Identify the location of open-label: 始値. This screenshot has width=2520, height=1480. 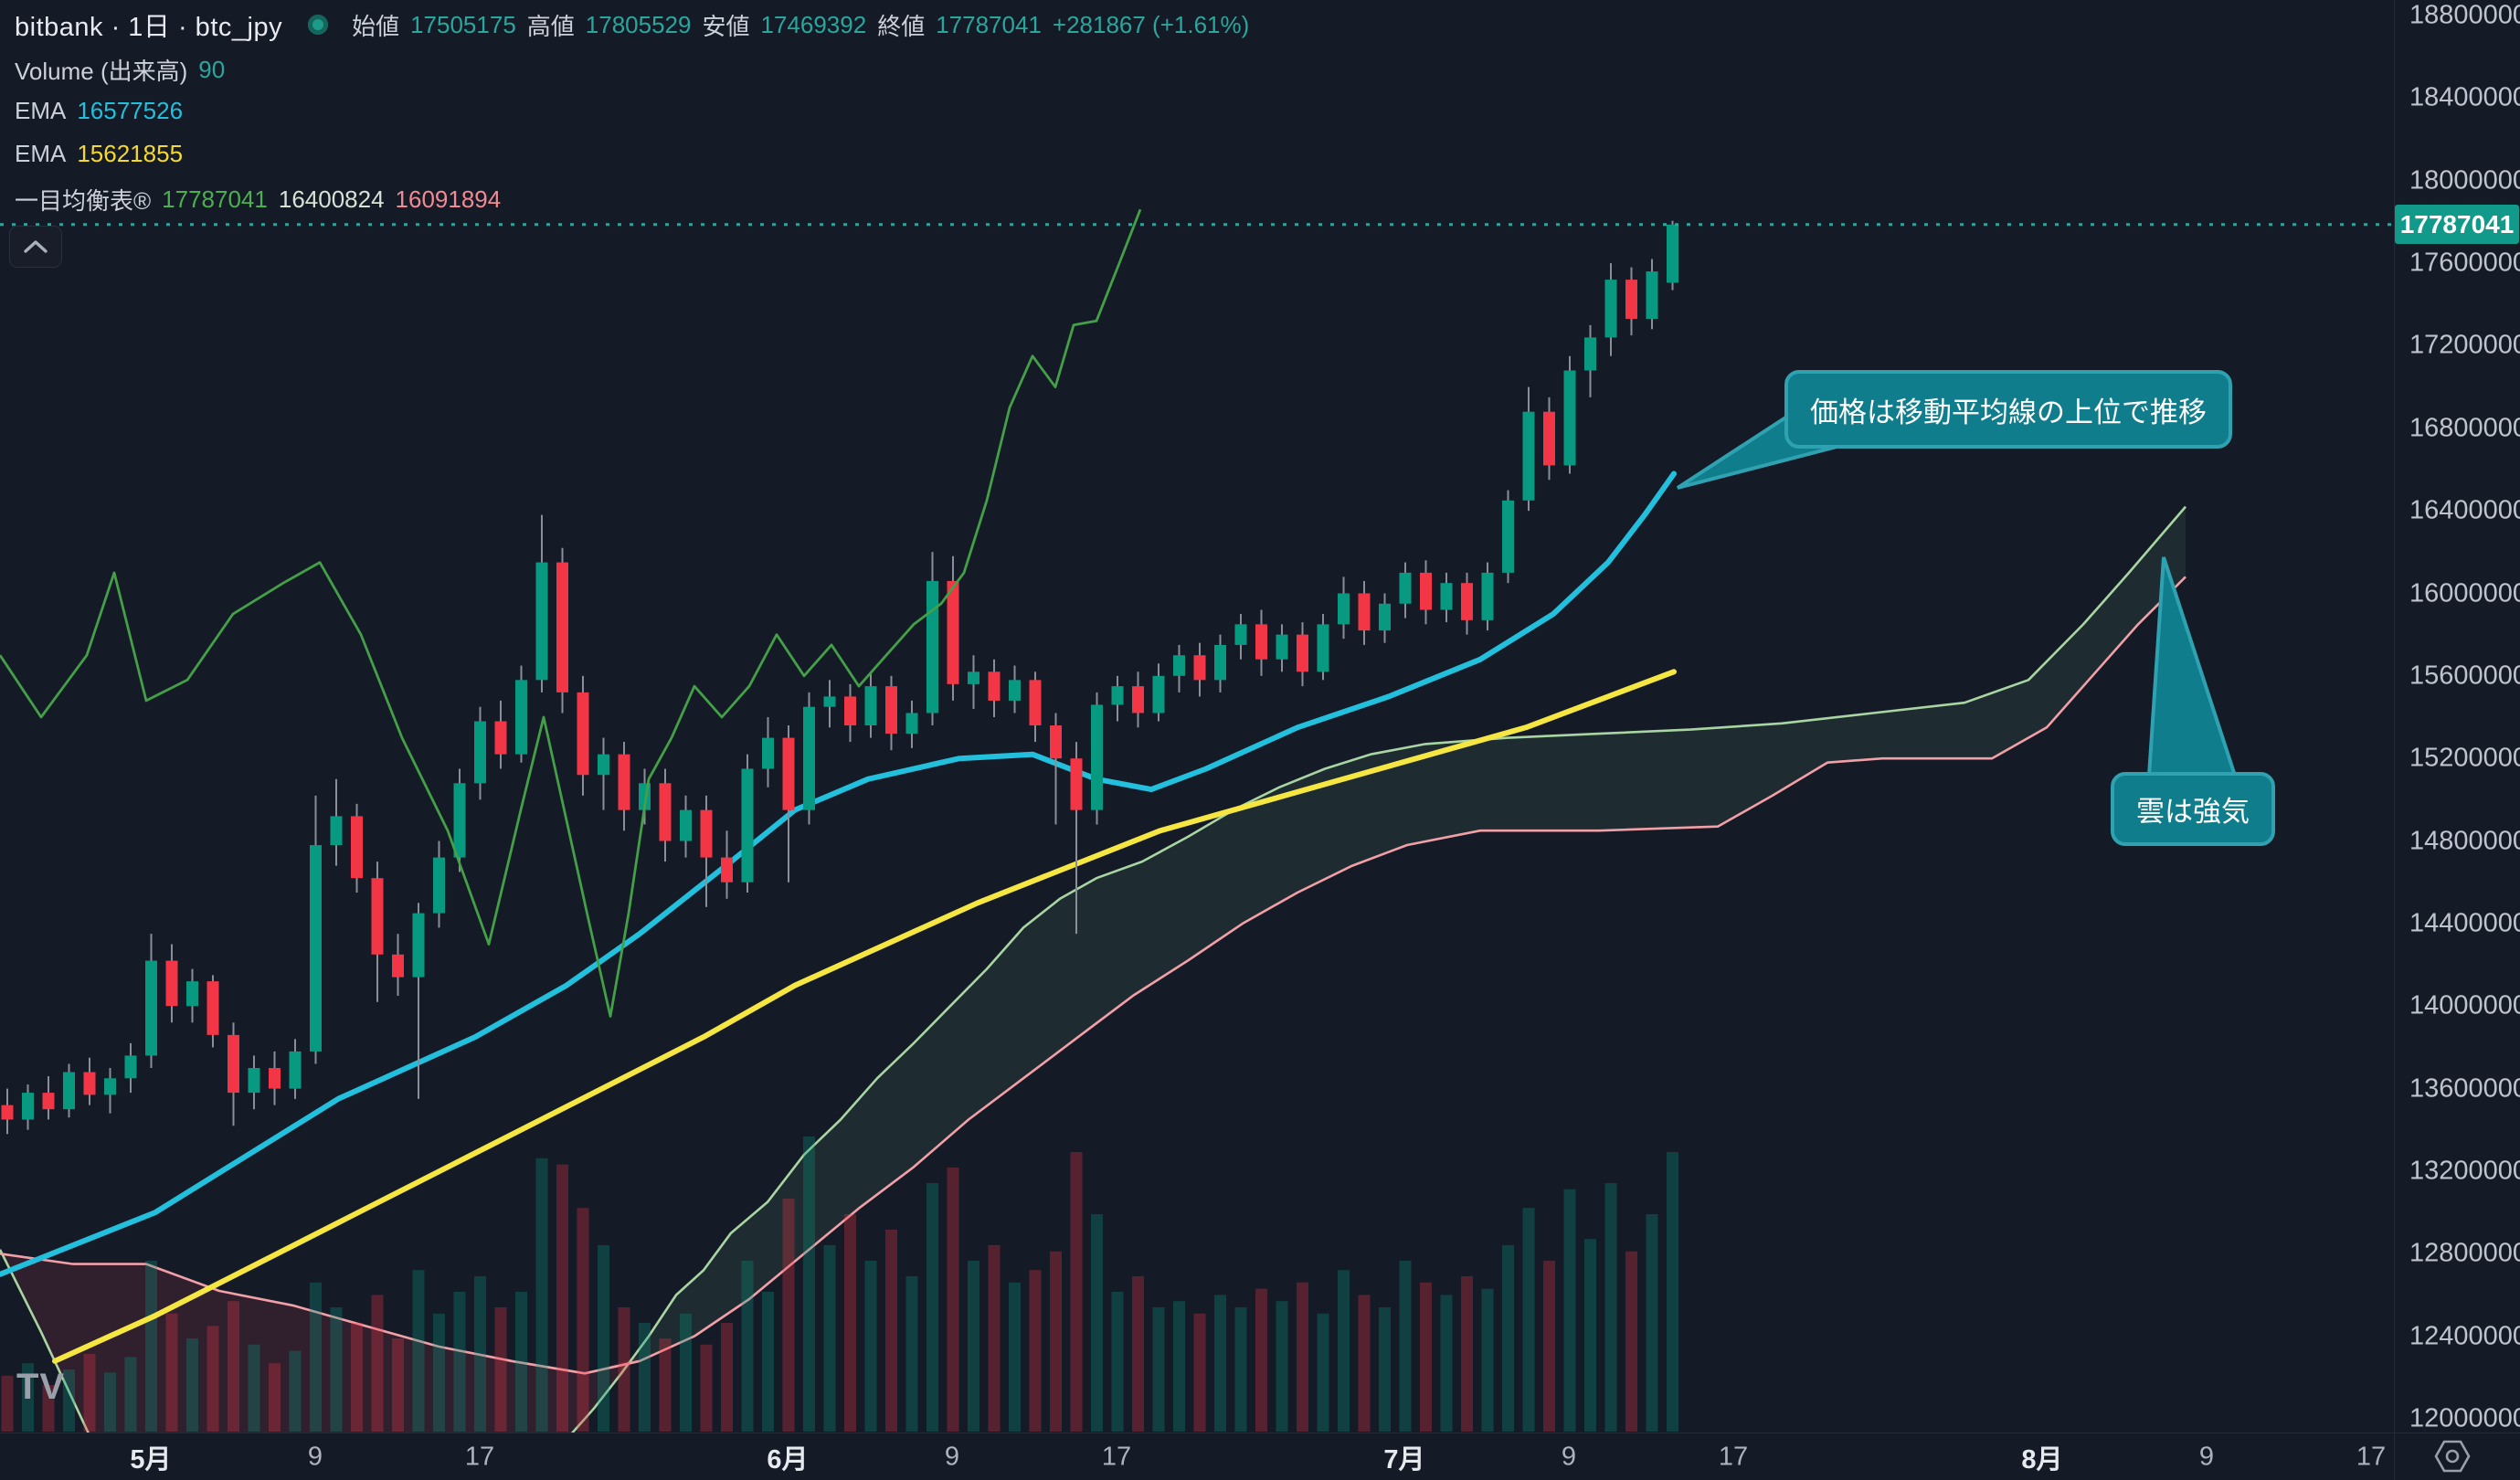
(376, 26).